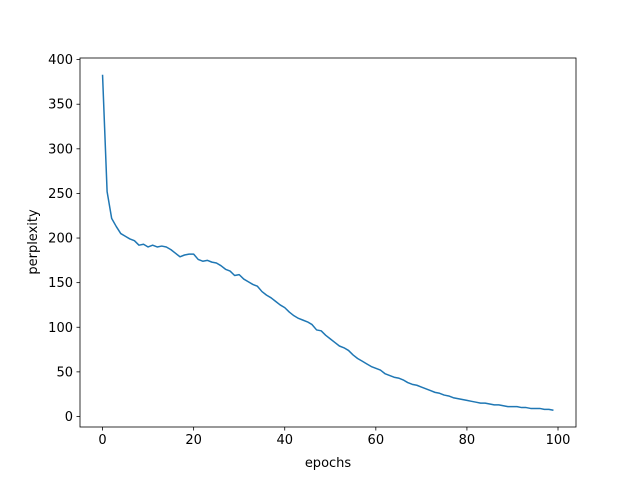  I want to click on x-tick-label: 0, so click(102, 440).